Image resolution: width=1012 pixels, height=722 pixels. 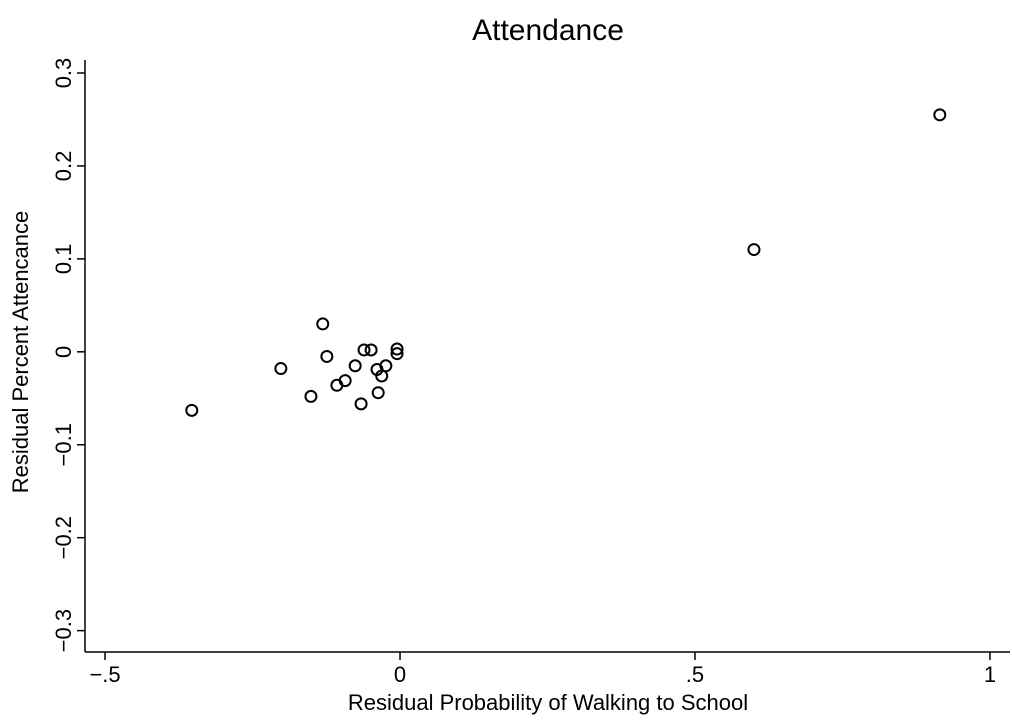 What do you see at coordinates (63, 630) in the screenshot?
I see `y-tick-label: −0.3` at bounding box center [63, 630].